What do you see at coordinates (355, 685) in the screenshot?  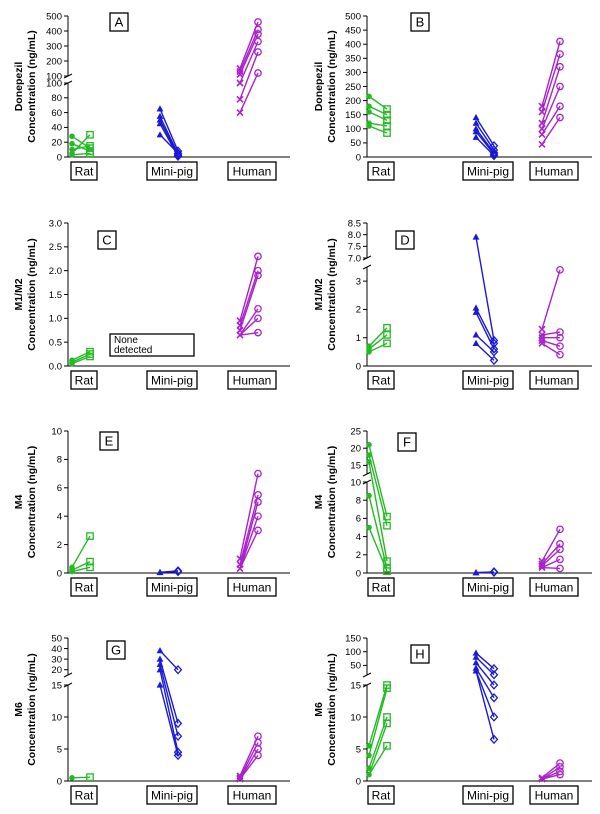 I see `y-tick-label: 15` at bounding box center [355, 685].